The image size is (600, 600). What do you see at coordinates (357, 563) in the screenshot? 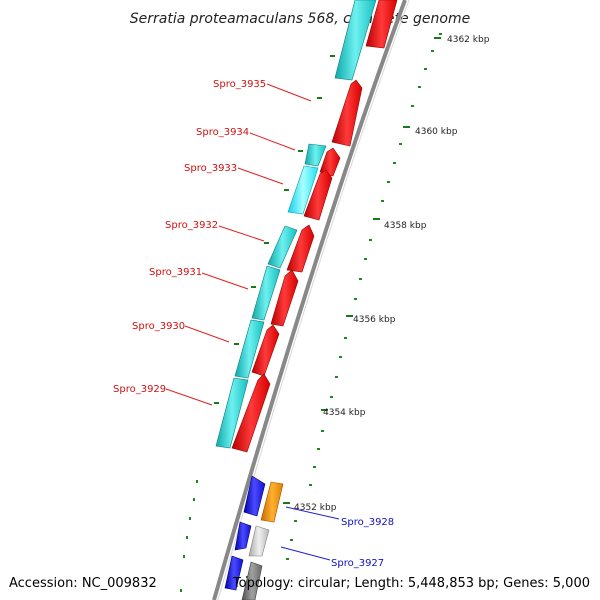
I see `gene-label-spro-3927: Spro_3927` at bounding box center [357, 563].